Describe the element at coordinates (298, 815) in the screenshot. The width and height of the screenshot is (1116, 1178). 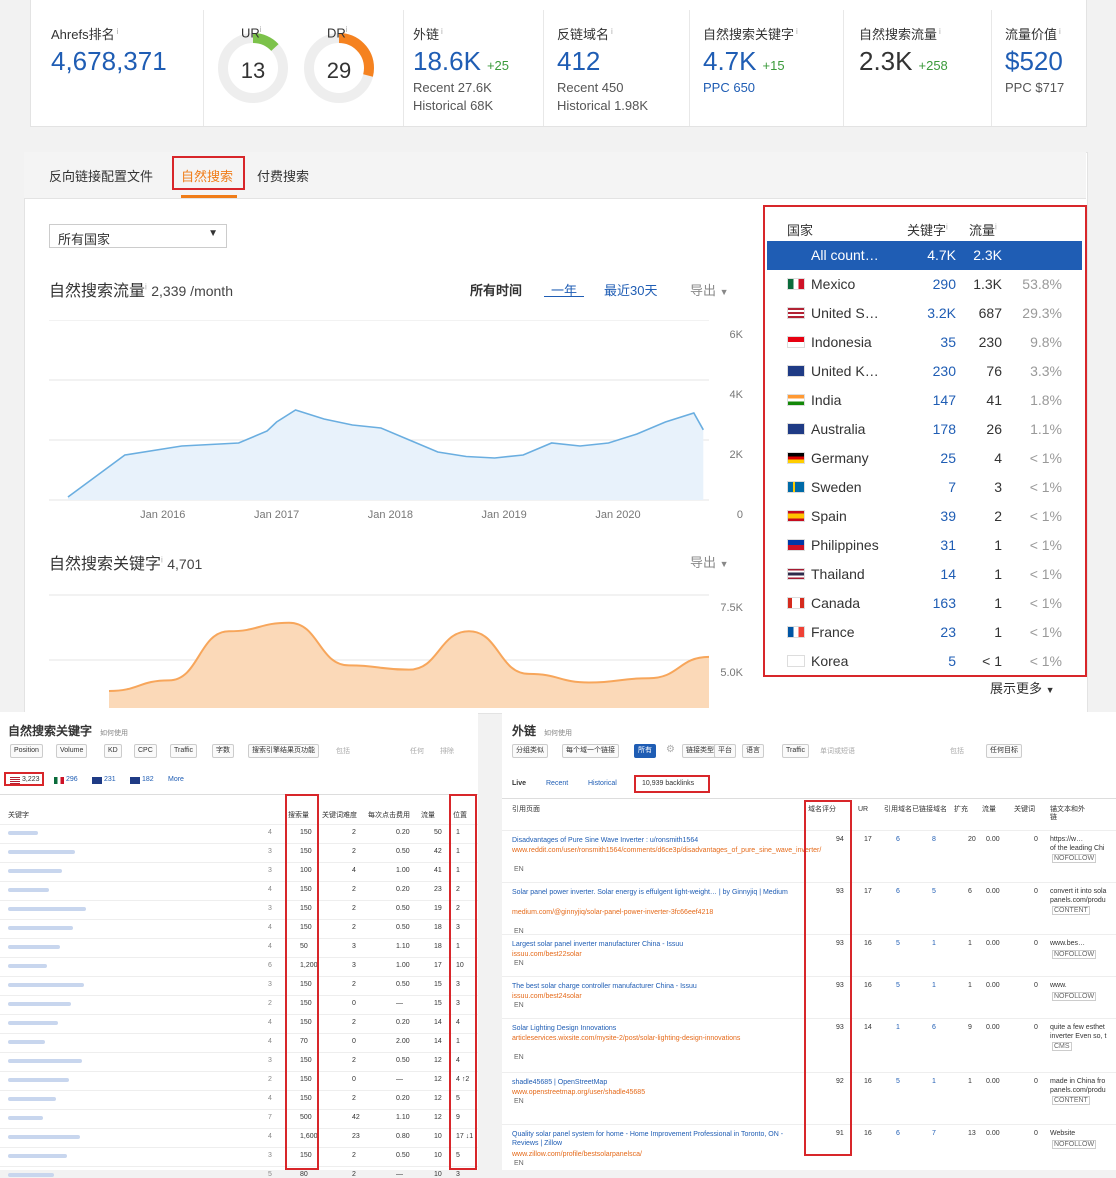
I see `bl-column-header: 搜索量` at that location.